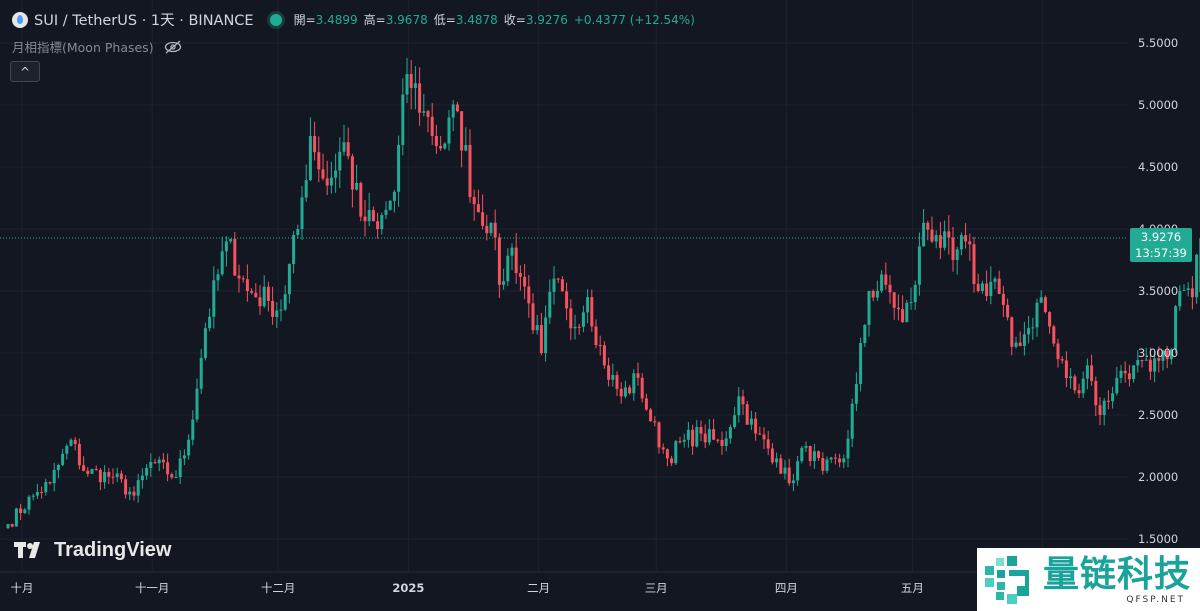 This screenshot has width=1200, height=611. I want to click on time-axis: 十月十一月十二月2025二月三月四月五月六月, so click(533, 588).